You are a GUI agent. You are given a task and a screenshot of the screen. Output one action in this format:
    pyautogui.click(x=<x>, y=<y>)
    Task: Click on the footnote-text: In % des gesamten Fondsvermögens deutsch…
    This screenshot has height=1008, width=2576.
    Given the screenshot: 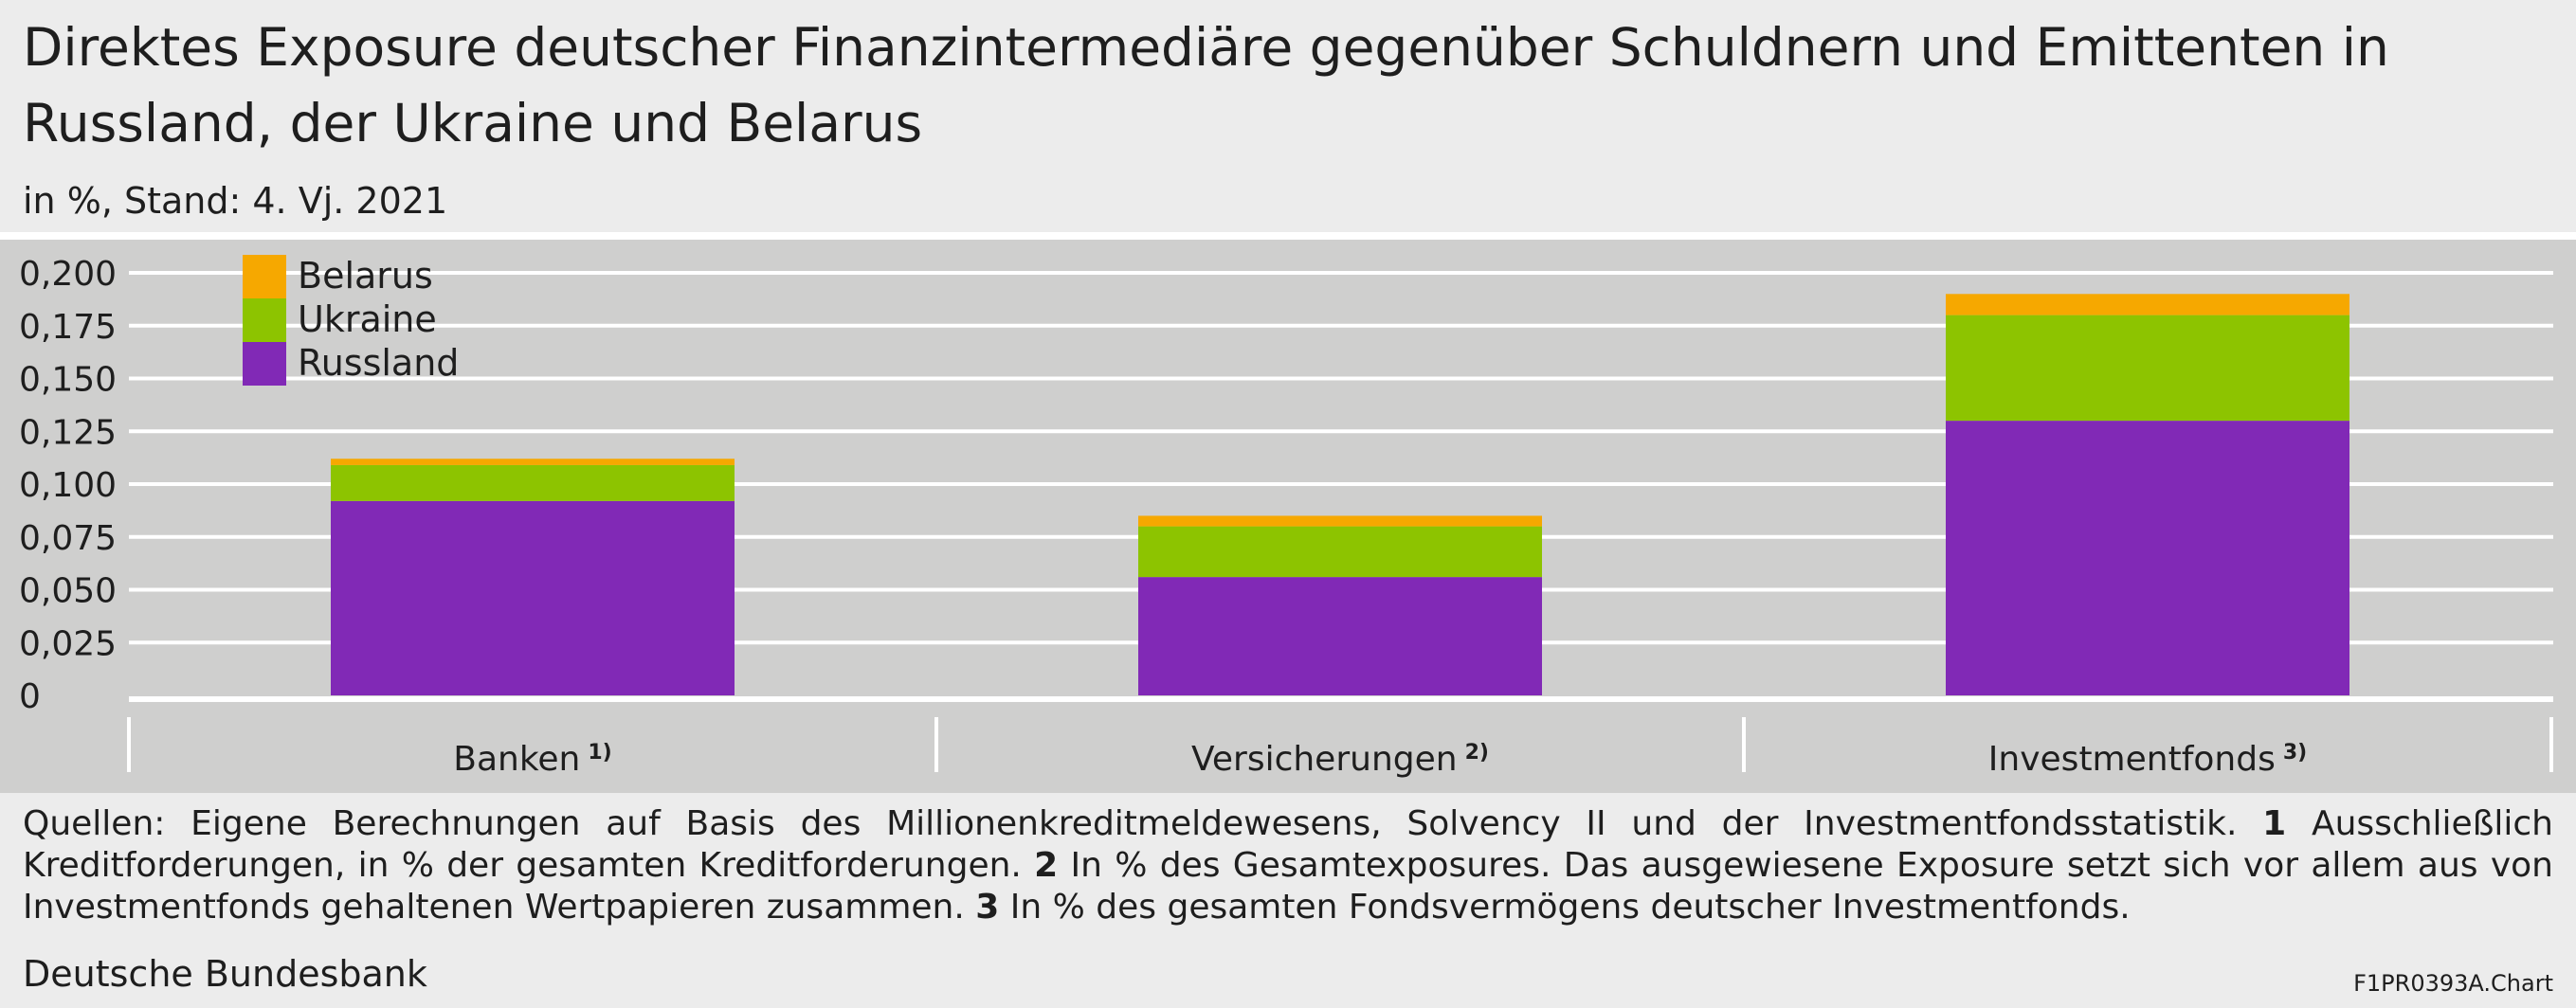 What is the action you would take?
    pyautogui.click(x=1565, y=907)
    